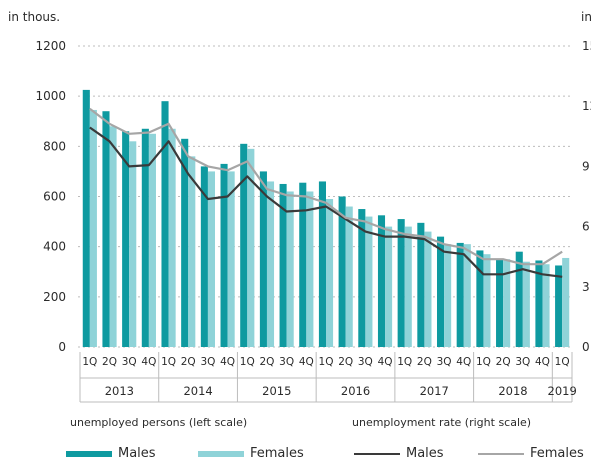  I want to click on legend-item-females-line: Females, so click(531, 453).